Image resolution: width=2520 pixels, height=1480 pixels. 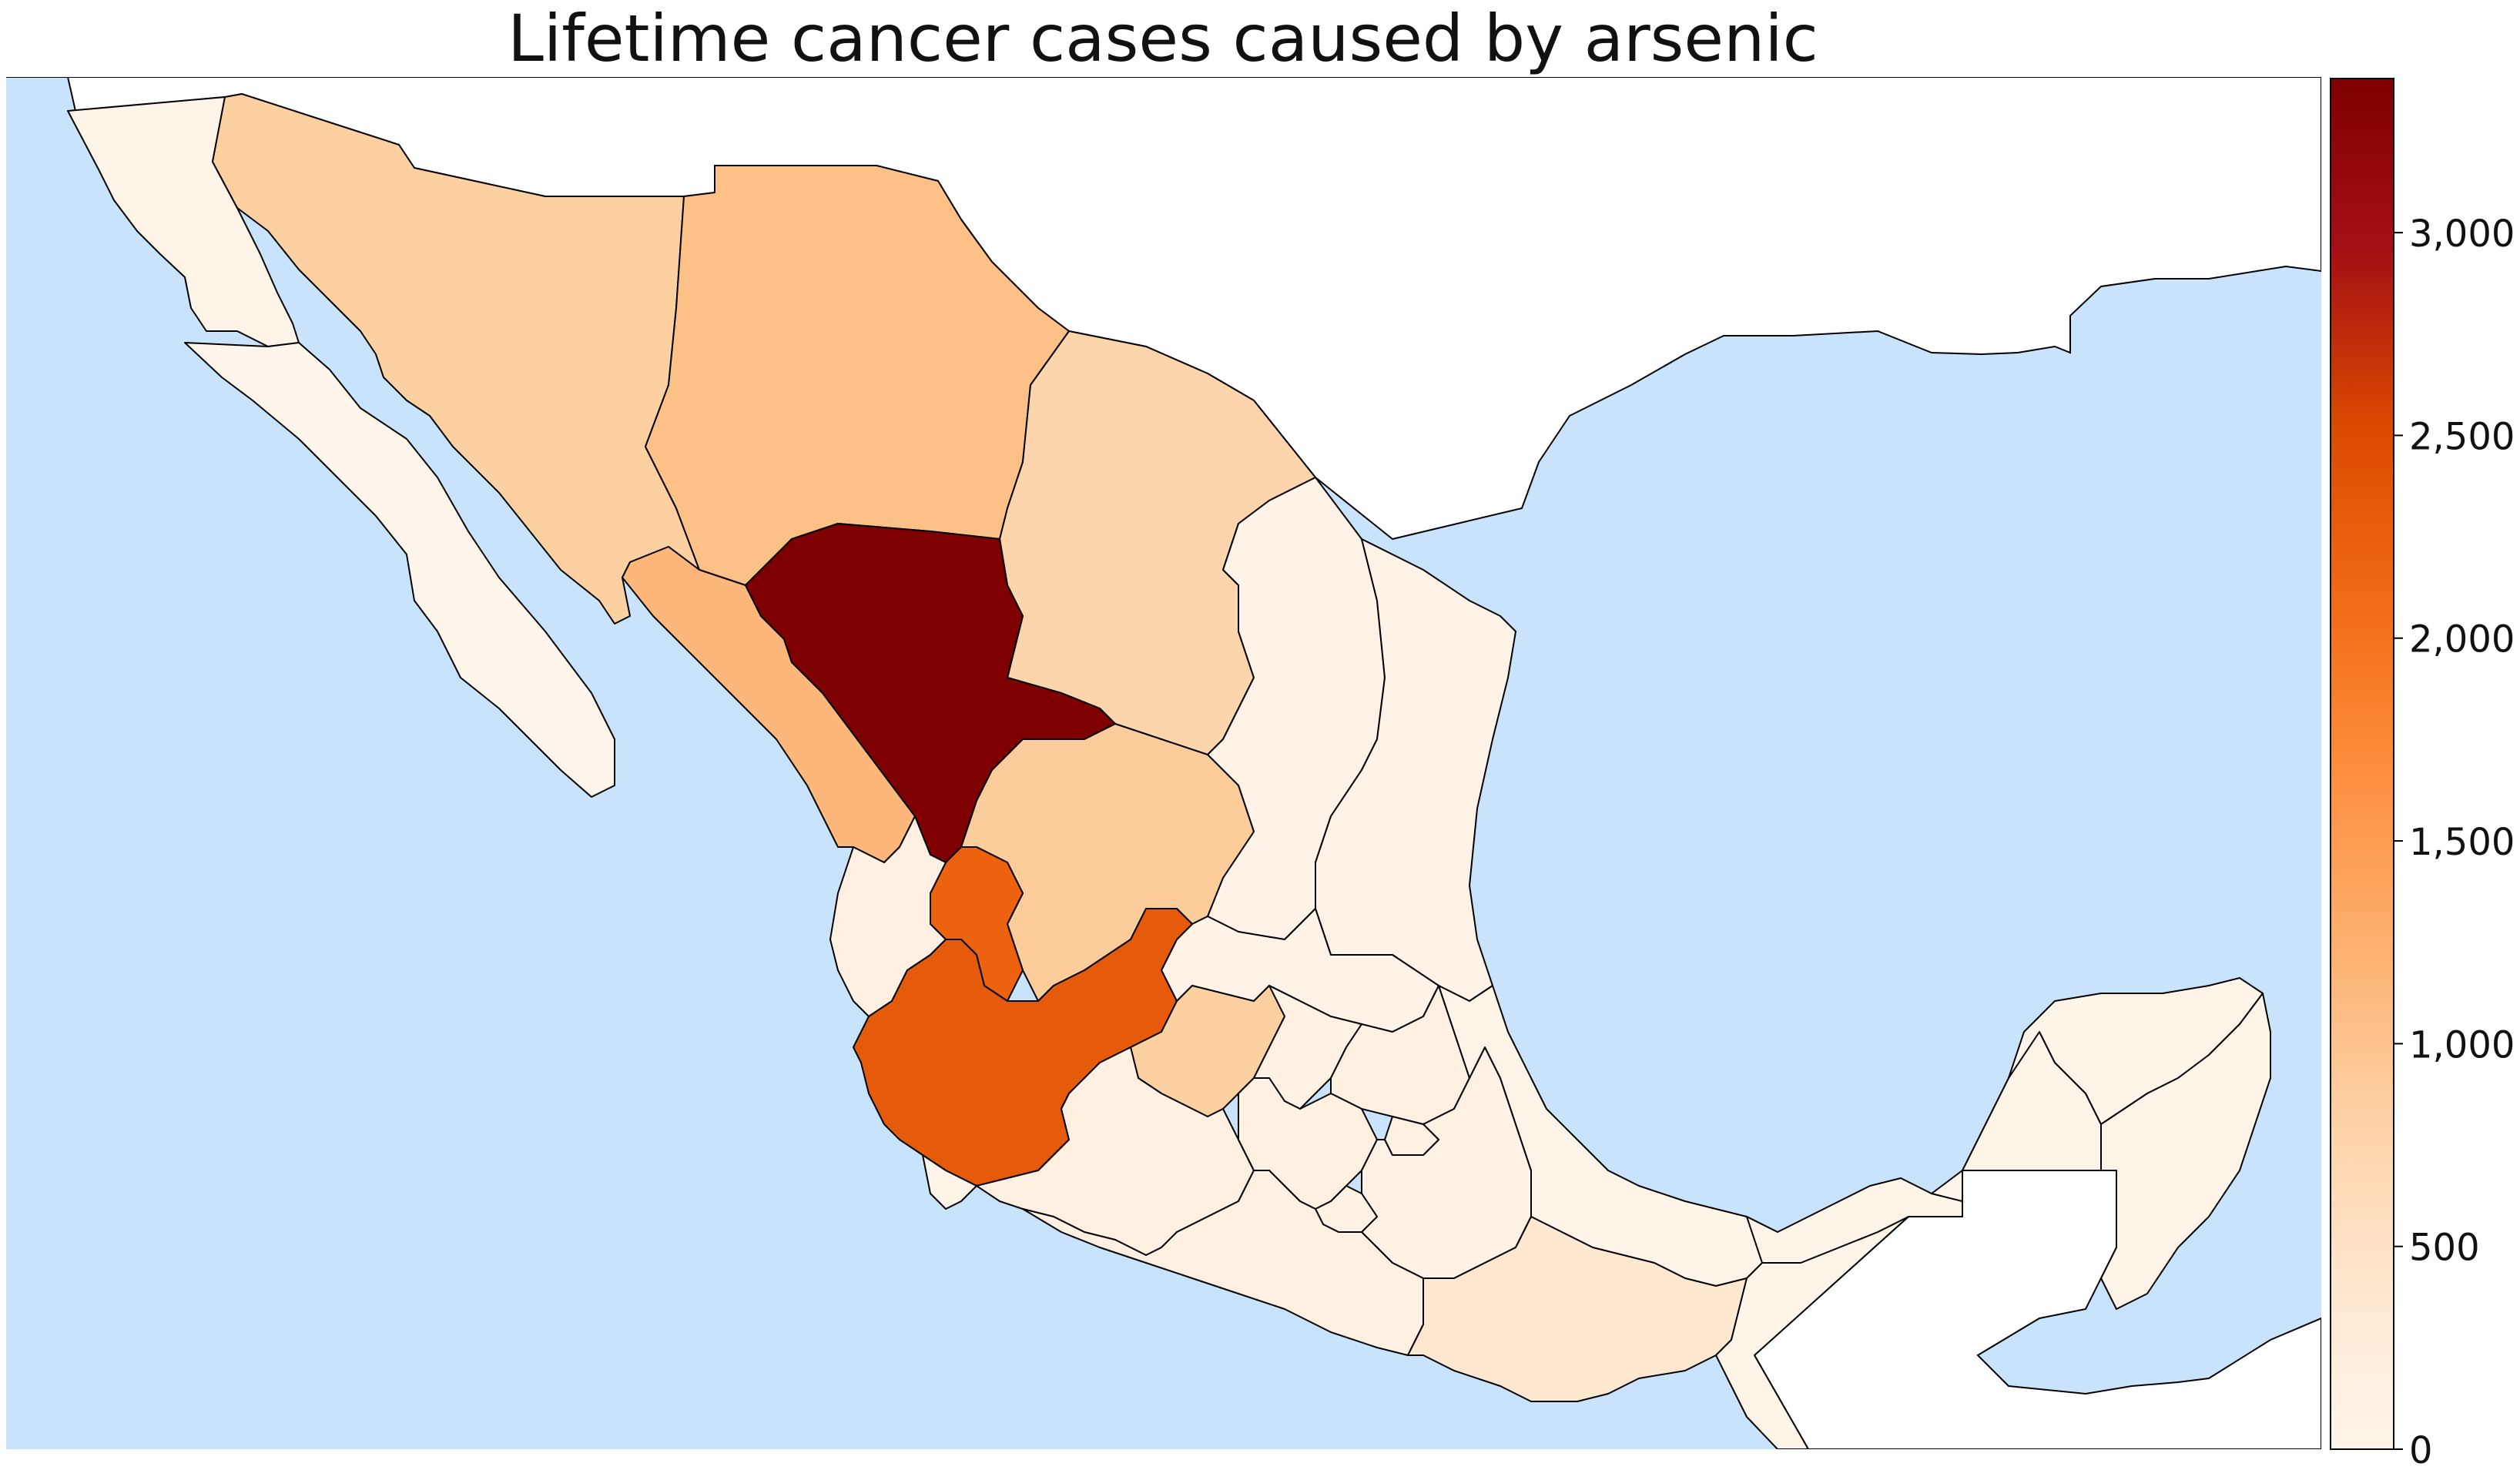 What do you see at coordinates (2421, 1450) in the screenshot?
I see `colorbar-tick-label: 0` at bounding box center [2421, 1450].